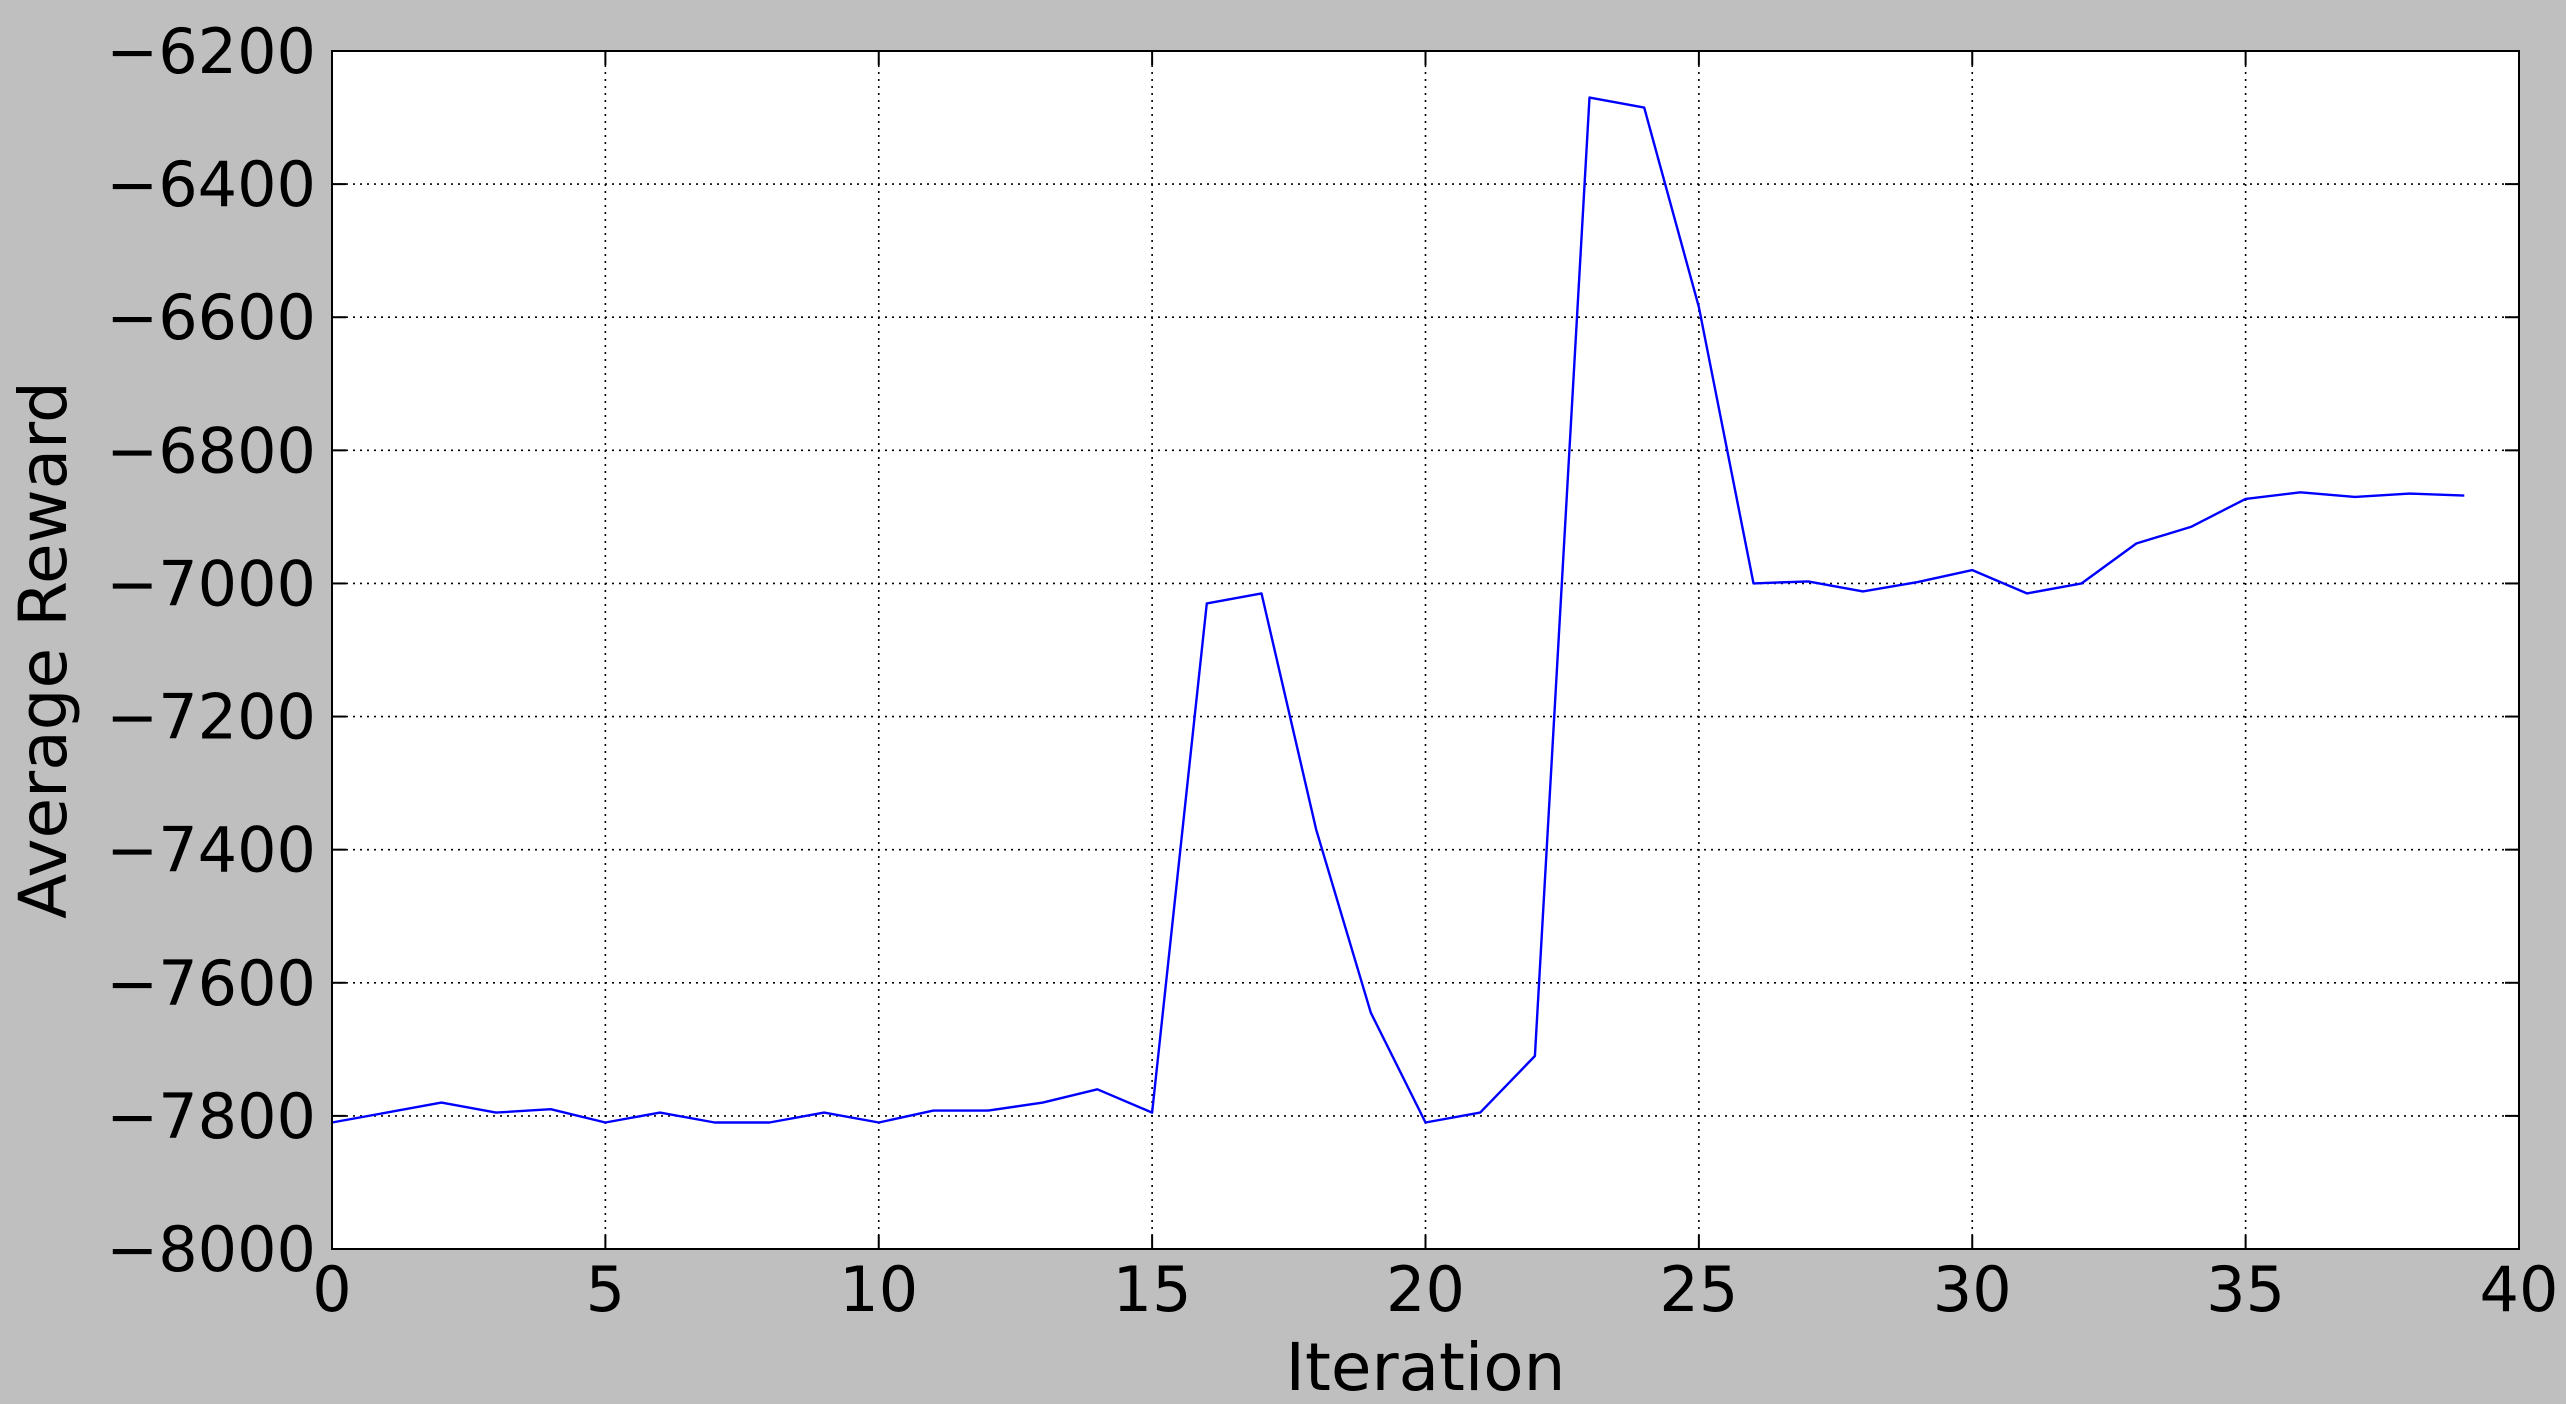  What do you see at coordinates (605, 1289) in the screenshot?
I see `x-tick-label: 5` at bounding box center [605, 1289].